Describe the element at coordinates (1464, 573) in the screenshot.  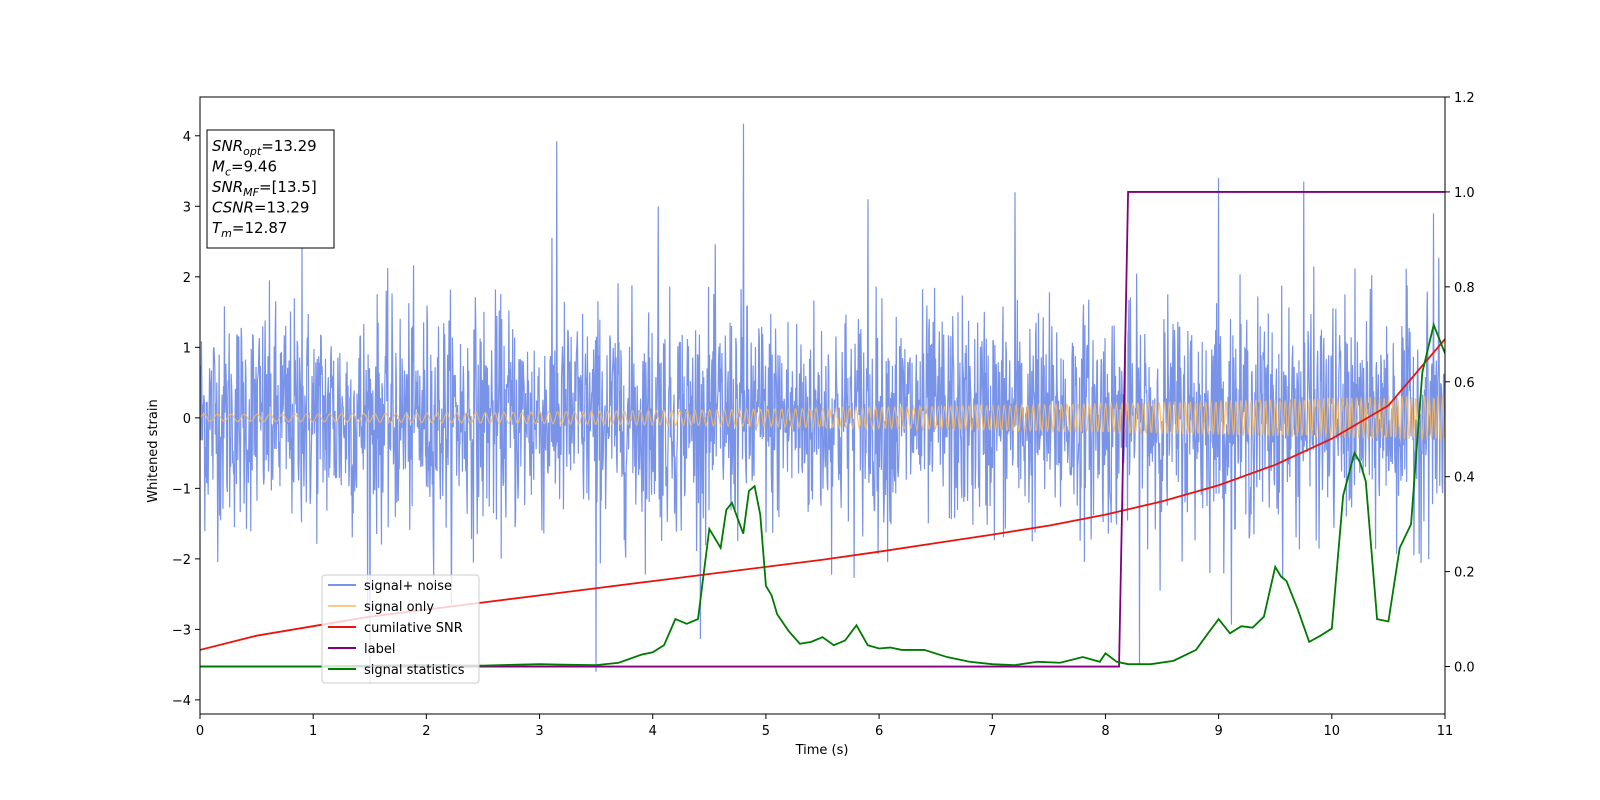
I see `y-right-tick-label: 0.2` at that location.